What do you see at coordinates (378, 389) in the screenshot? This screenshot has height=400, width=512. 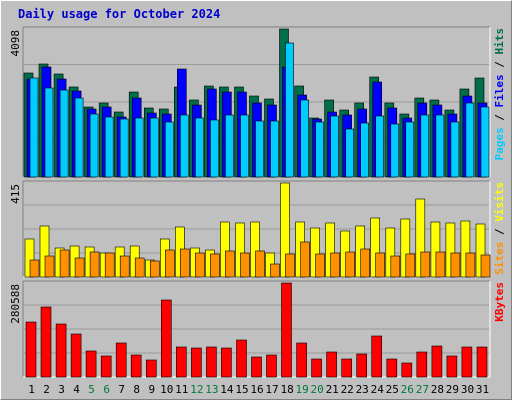 I see `x-tick-day-24: 24` at bounding box center [378, 389].